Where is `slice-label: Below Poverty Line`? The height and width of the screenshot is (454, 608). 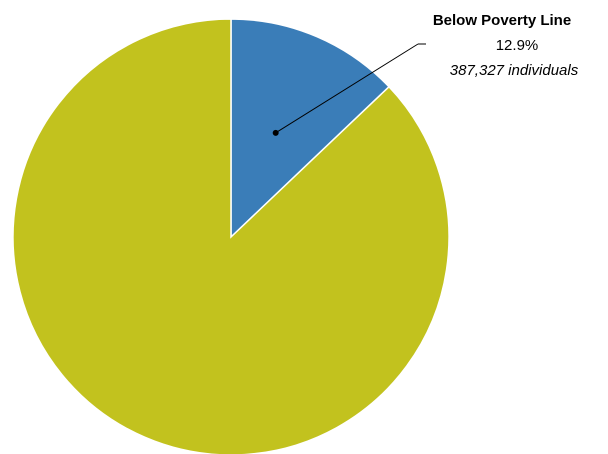
slice-label: Below Poverty Line is located at coordinates (502, 20).